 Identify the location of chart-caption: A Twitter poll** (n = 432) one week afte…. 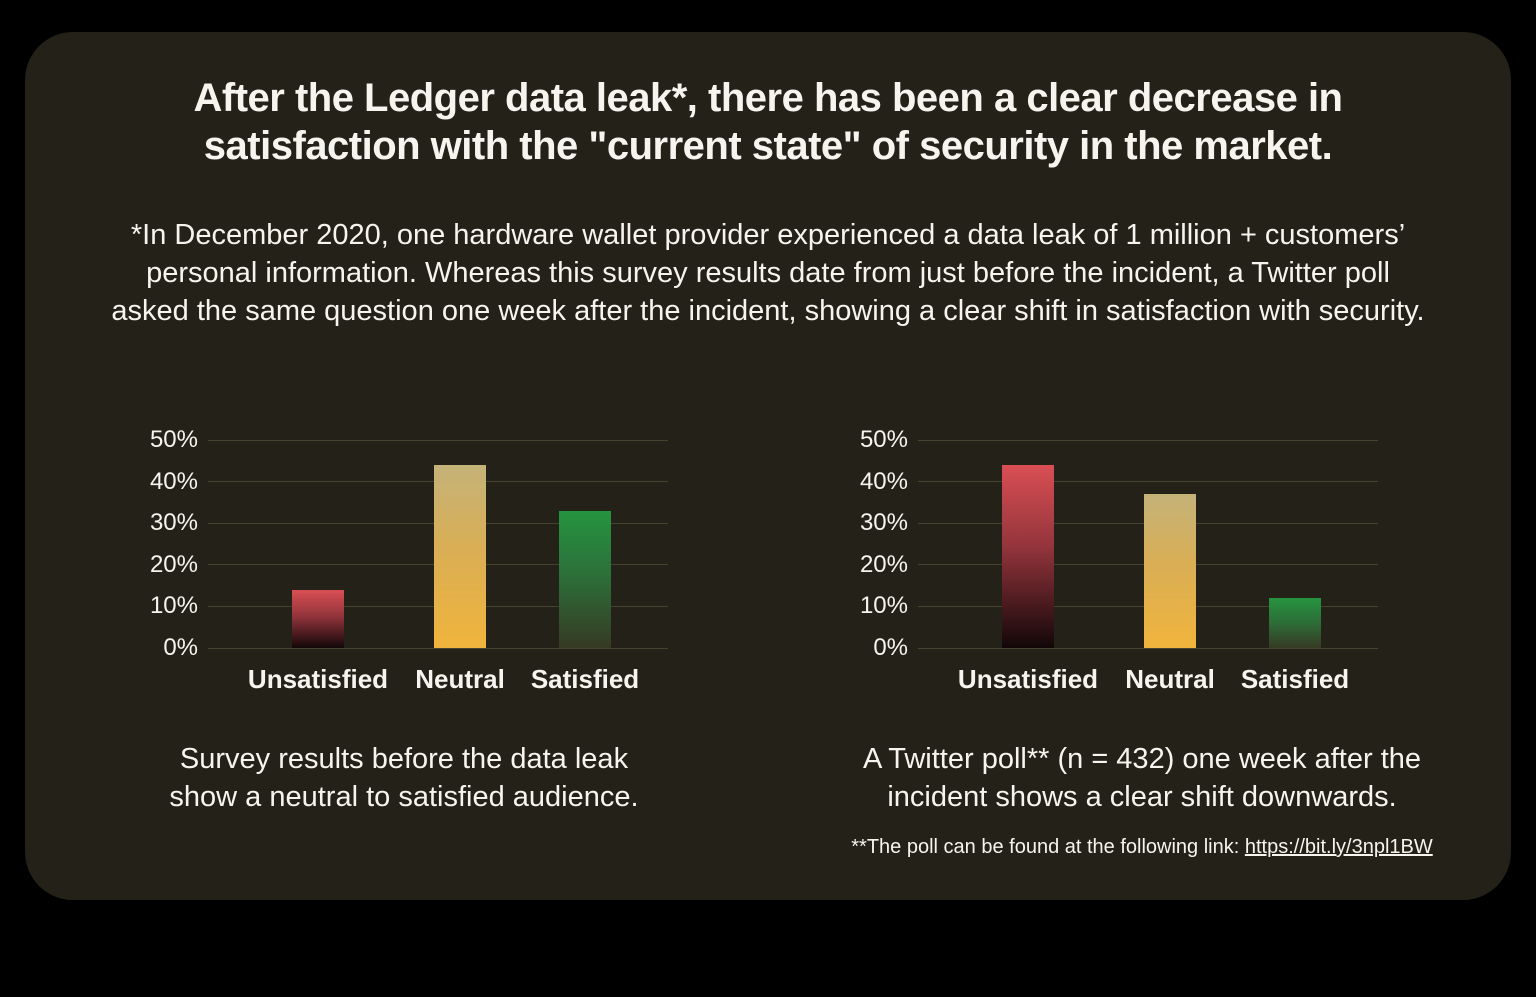
(1142, 778).